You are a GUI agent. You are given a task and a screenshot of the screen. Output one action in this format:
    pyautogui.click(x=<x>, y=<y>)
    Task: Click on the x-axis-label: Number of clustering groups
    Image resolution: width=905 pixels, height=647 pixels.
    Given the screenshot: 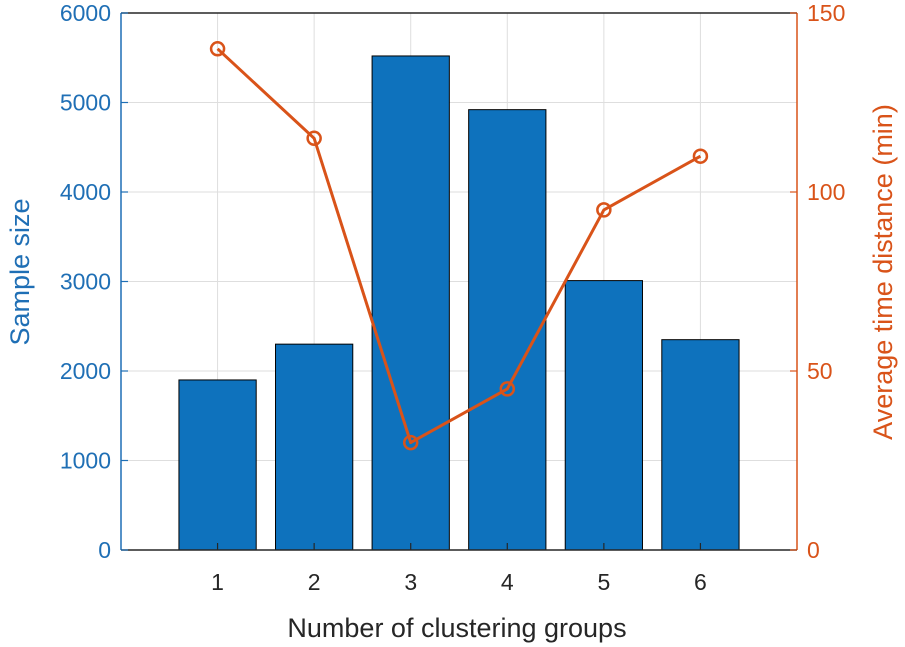 What is the action you would take?
    pyautogui.click(x=456, y=628)
    